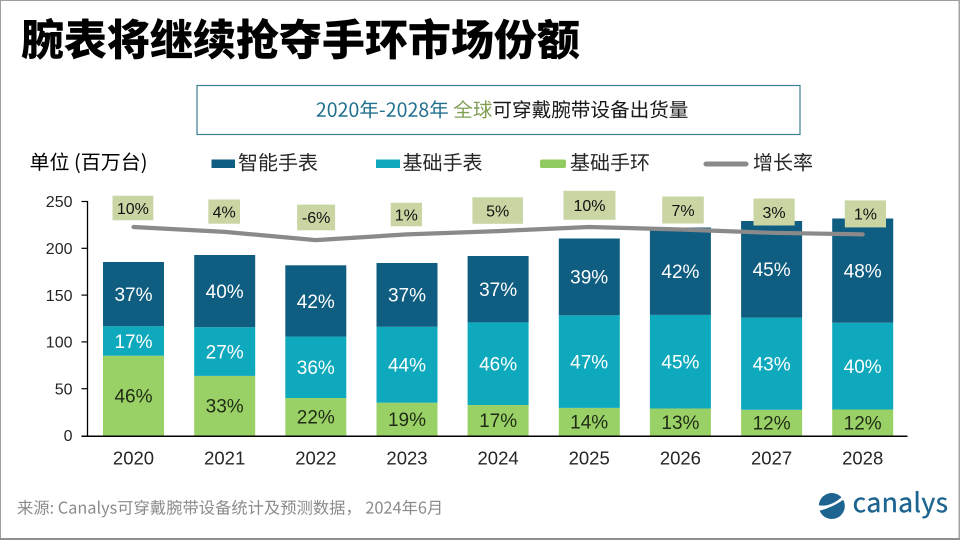 This screenshot has width=960, height=545. Describe the element at coordinates (133, 457) in the screenshot. I see `svg-text: 2020` at that location.